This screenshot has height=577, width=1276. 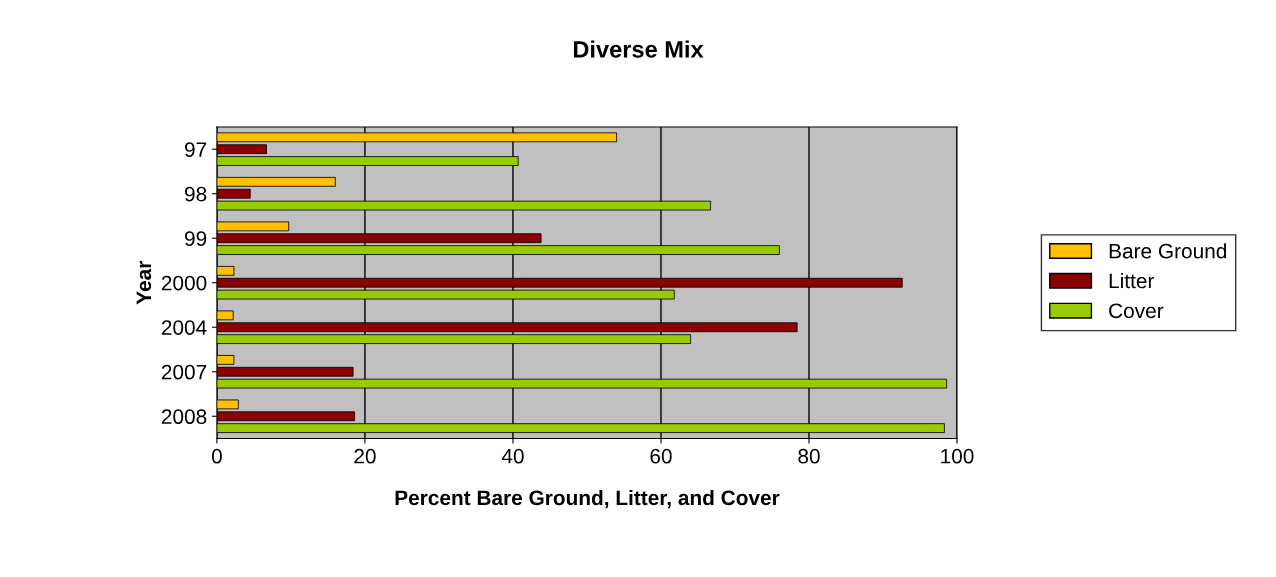 What do you see at coordinates (365, 456) in the screenshot?
I see `x-tick-label: 20` at bounding box center [365, 456].